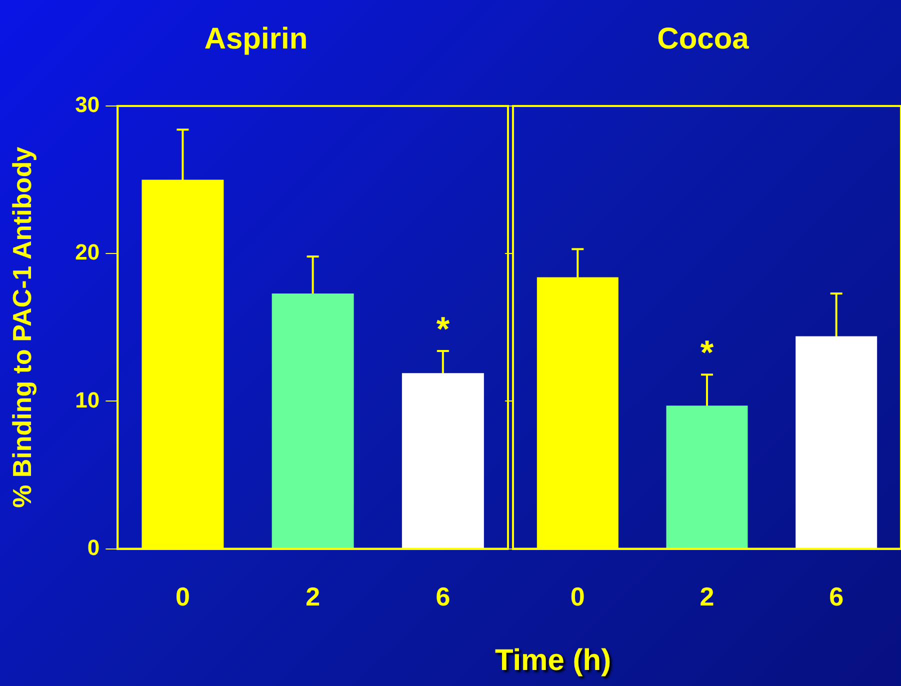 The image size is (901, 686). What do you see at coordinates (703, 39) in the screenshot?
I see `chart-title: Cocoa` at bounding box center [703, 39].